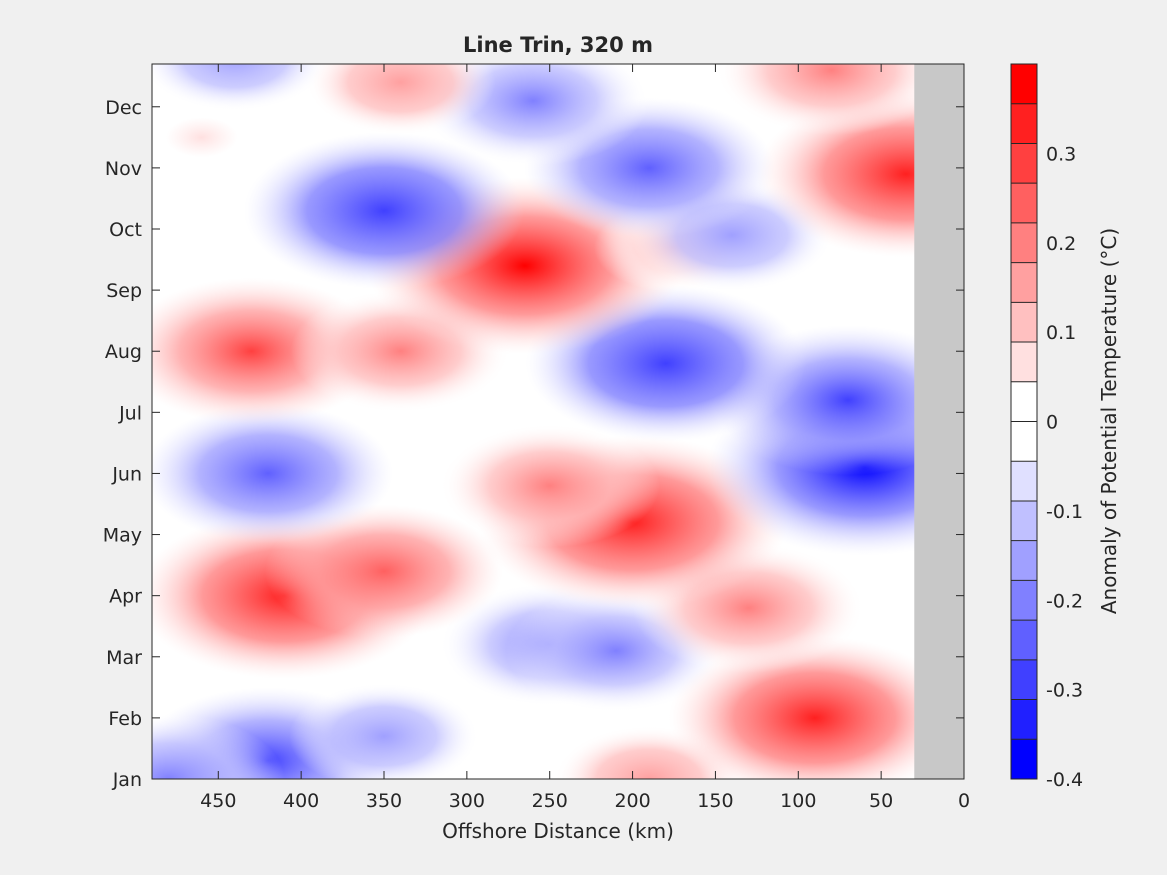 The height and width of the screenshot is (875, 1167). I want to click on colorbar-tick-label: 0.1, so click(1061, 333).